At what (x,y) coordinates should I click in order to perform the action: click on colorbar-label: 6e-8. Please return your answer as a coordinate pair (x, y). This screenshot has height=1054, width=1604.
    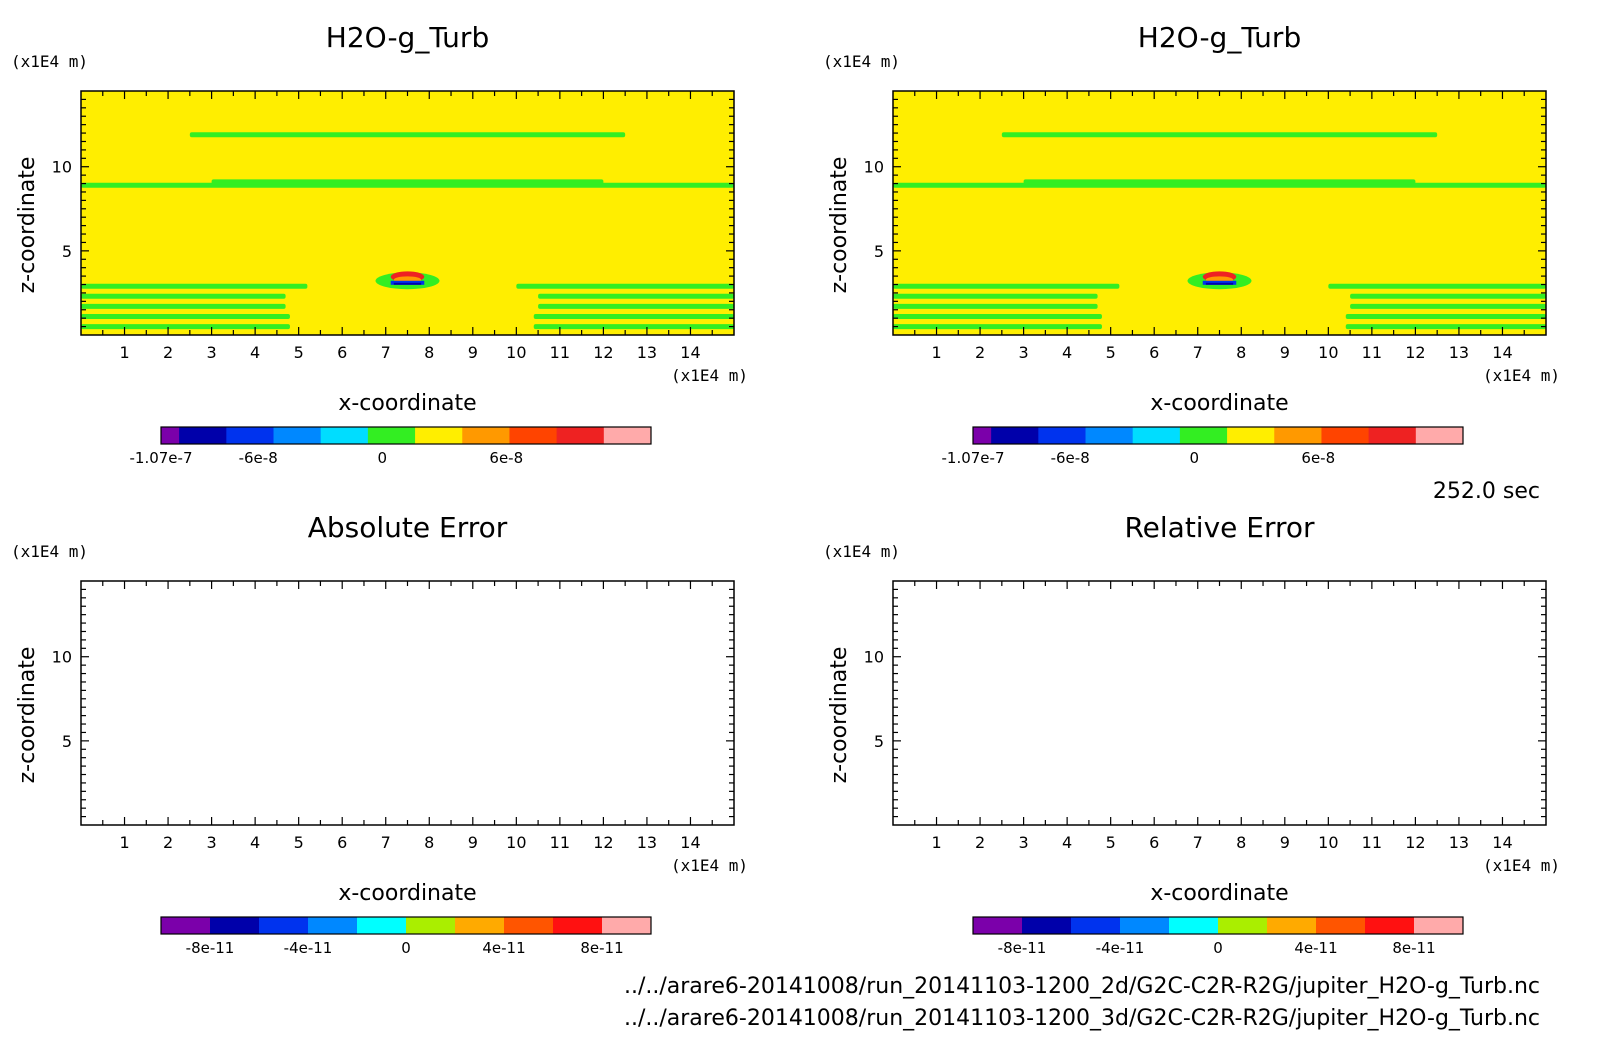
    Looking at the image, I should click on (1318, 458).